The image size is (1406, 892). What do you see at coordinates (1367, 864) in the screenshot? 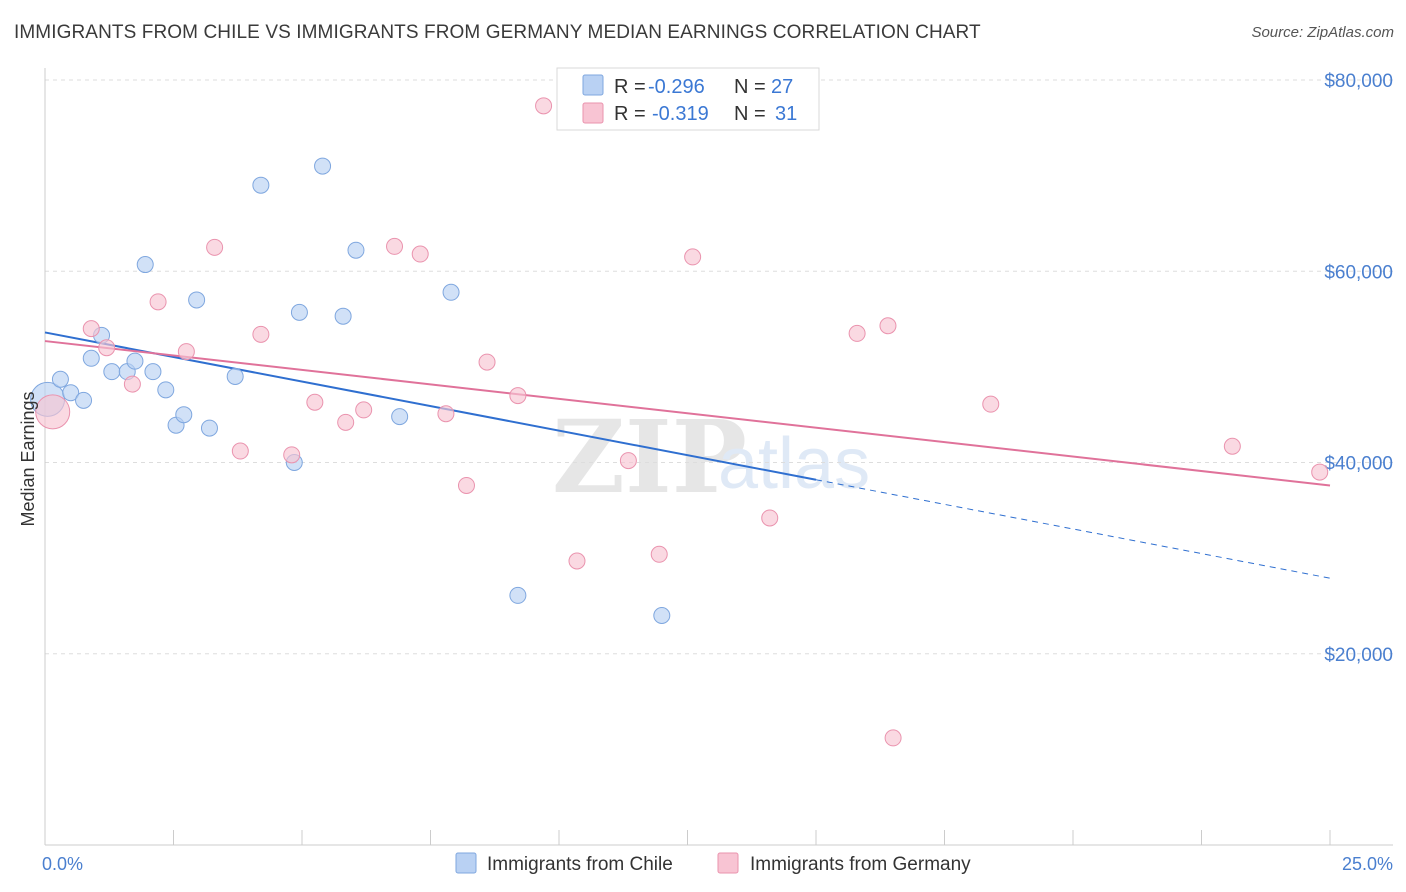
I see `x-tick-label-max: 25.0%` at bounding box center [1367, 864].